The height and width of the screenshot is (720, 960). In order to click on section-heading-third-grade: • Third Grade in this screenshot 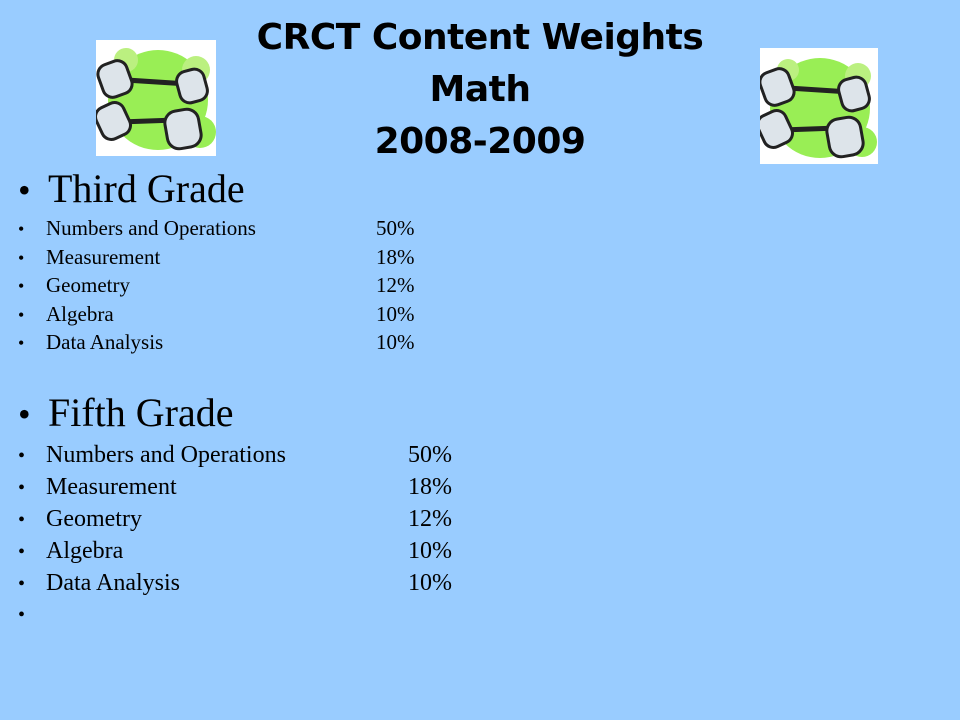, I will do `click(131, 189)`.